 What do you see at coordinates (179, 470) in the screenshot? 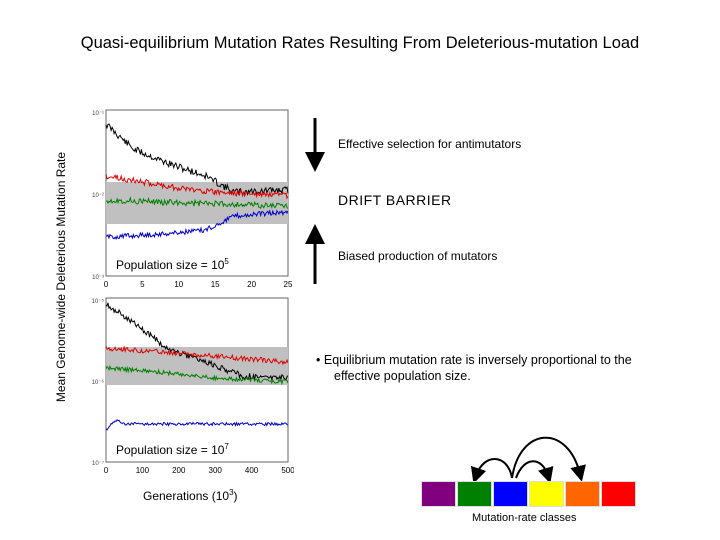
I see `bottom-x-tick-label: 200` at bounding box center [179, 470].